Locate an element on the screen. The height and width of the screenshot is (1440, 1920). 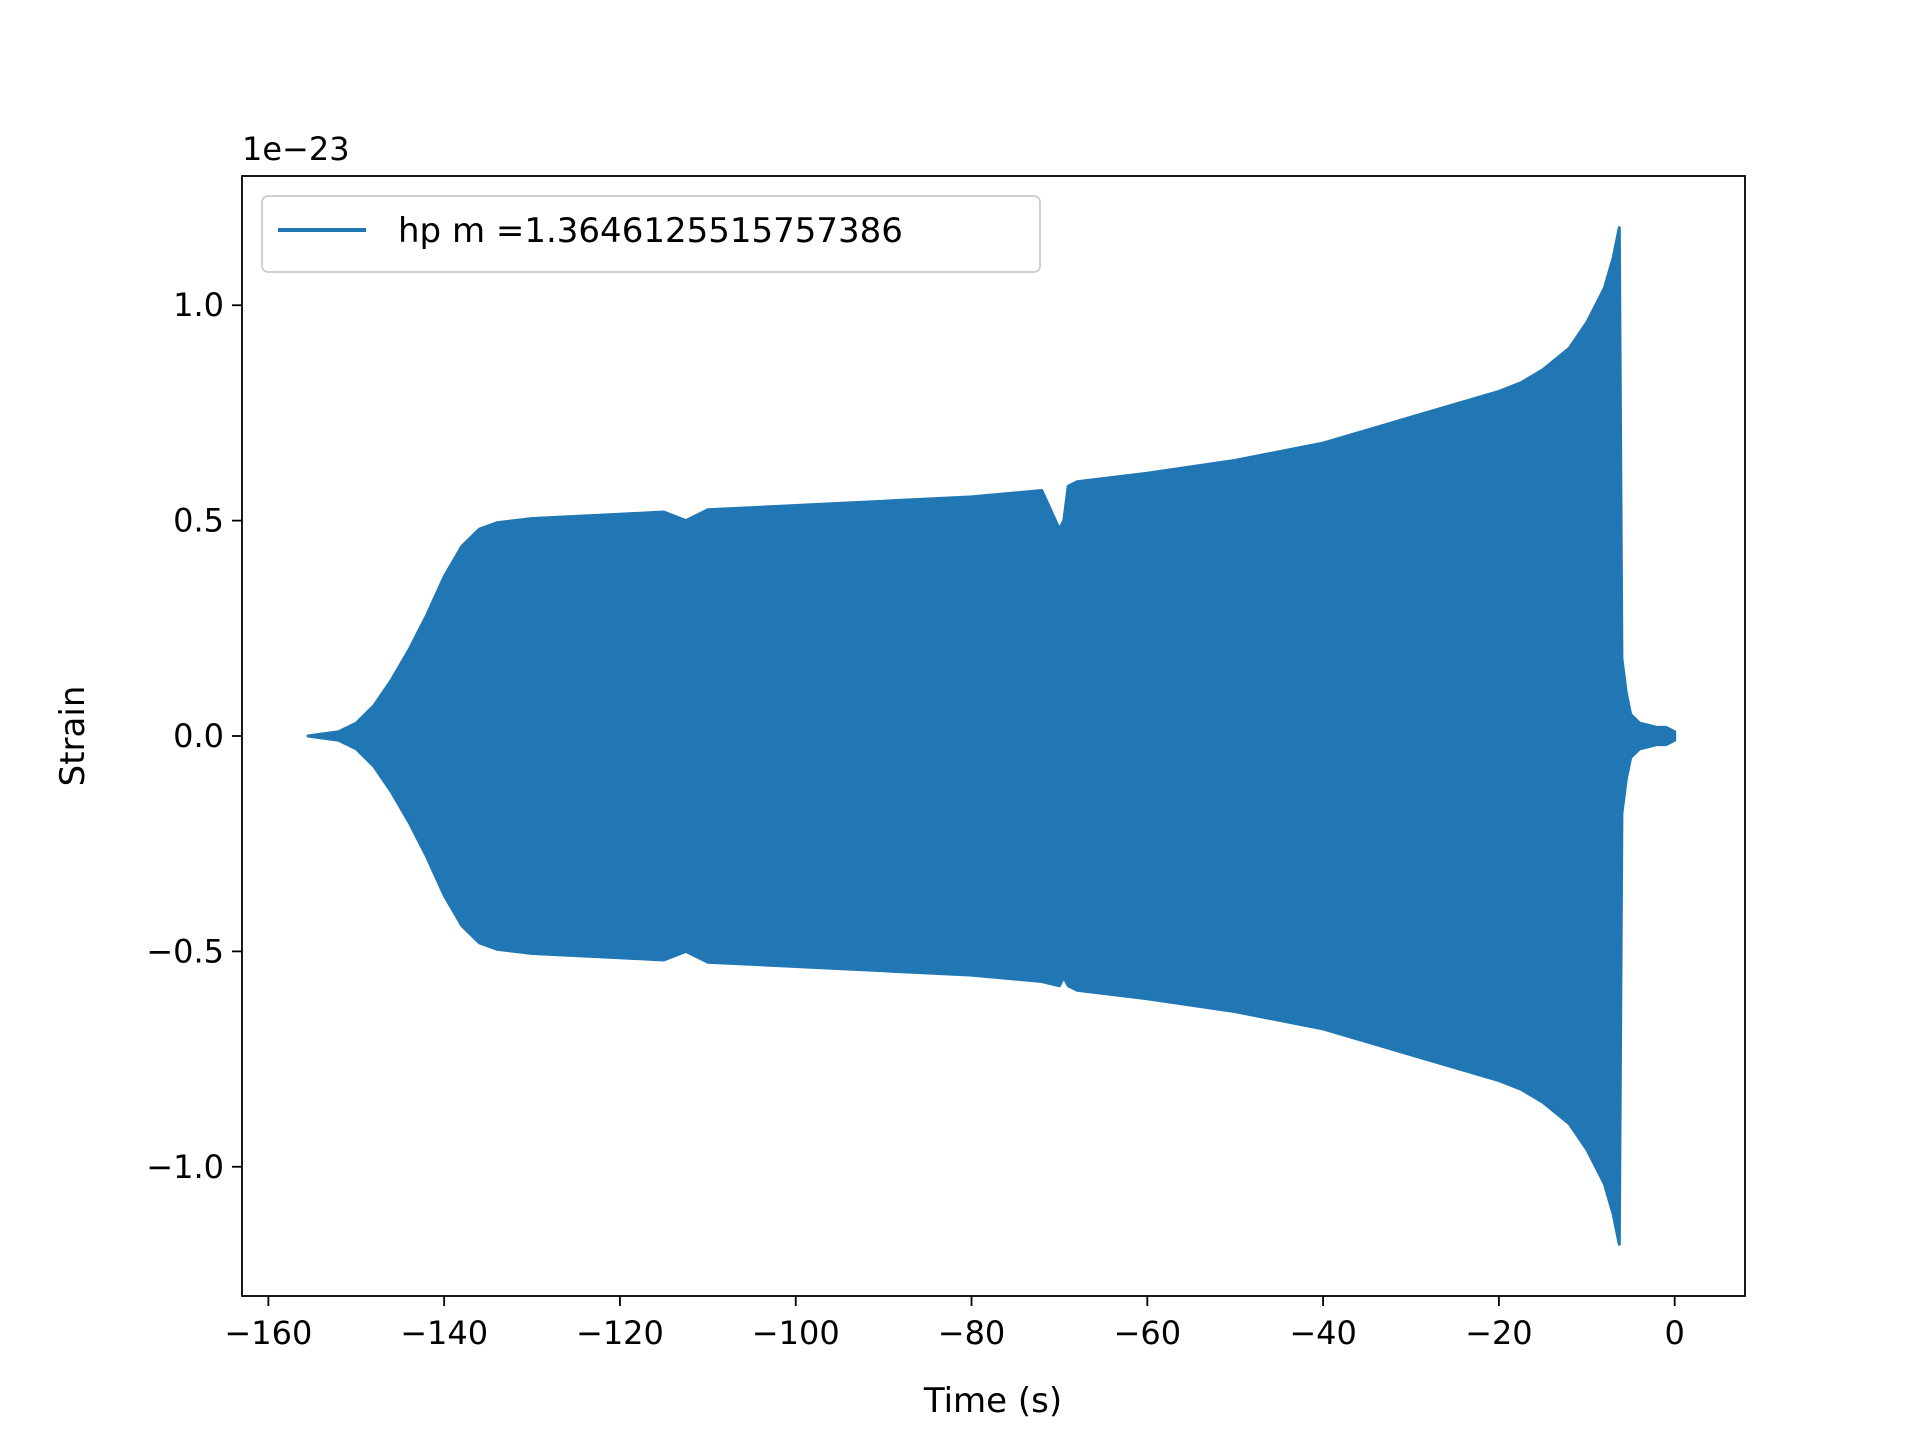
x-axis-ticks: −160 −140 −120 −100 −80 −60 −40 −20 0 is located at coordinates (954, 1324).